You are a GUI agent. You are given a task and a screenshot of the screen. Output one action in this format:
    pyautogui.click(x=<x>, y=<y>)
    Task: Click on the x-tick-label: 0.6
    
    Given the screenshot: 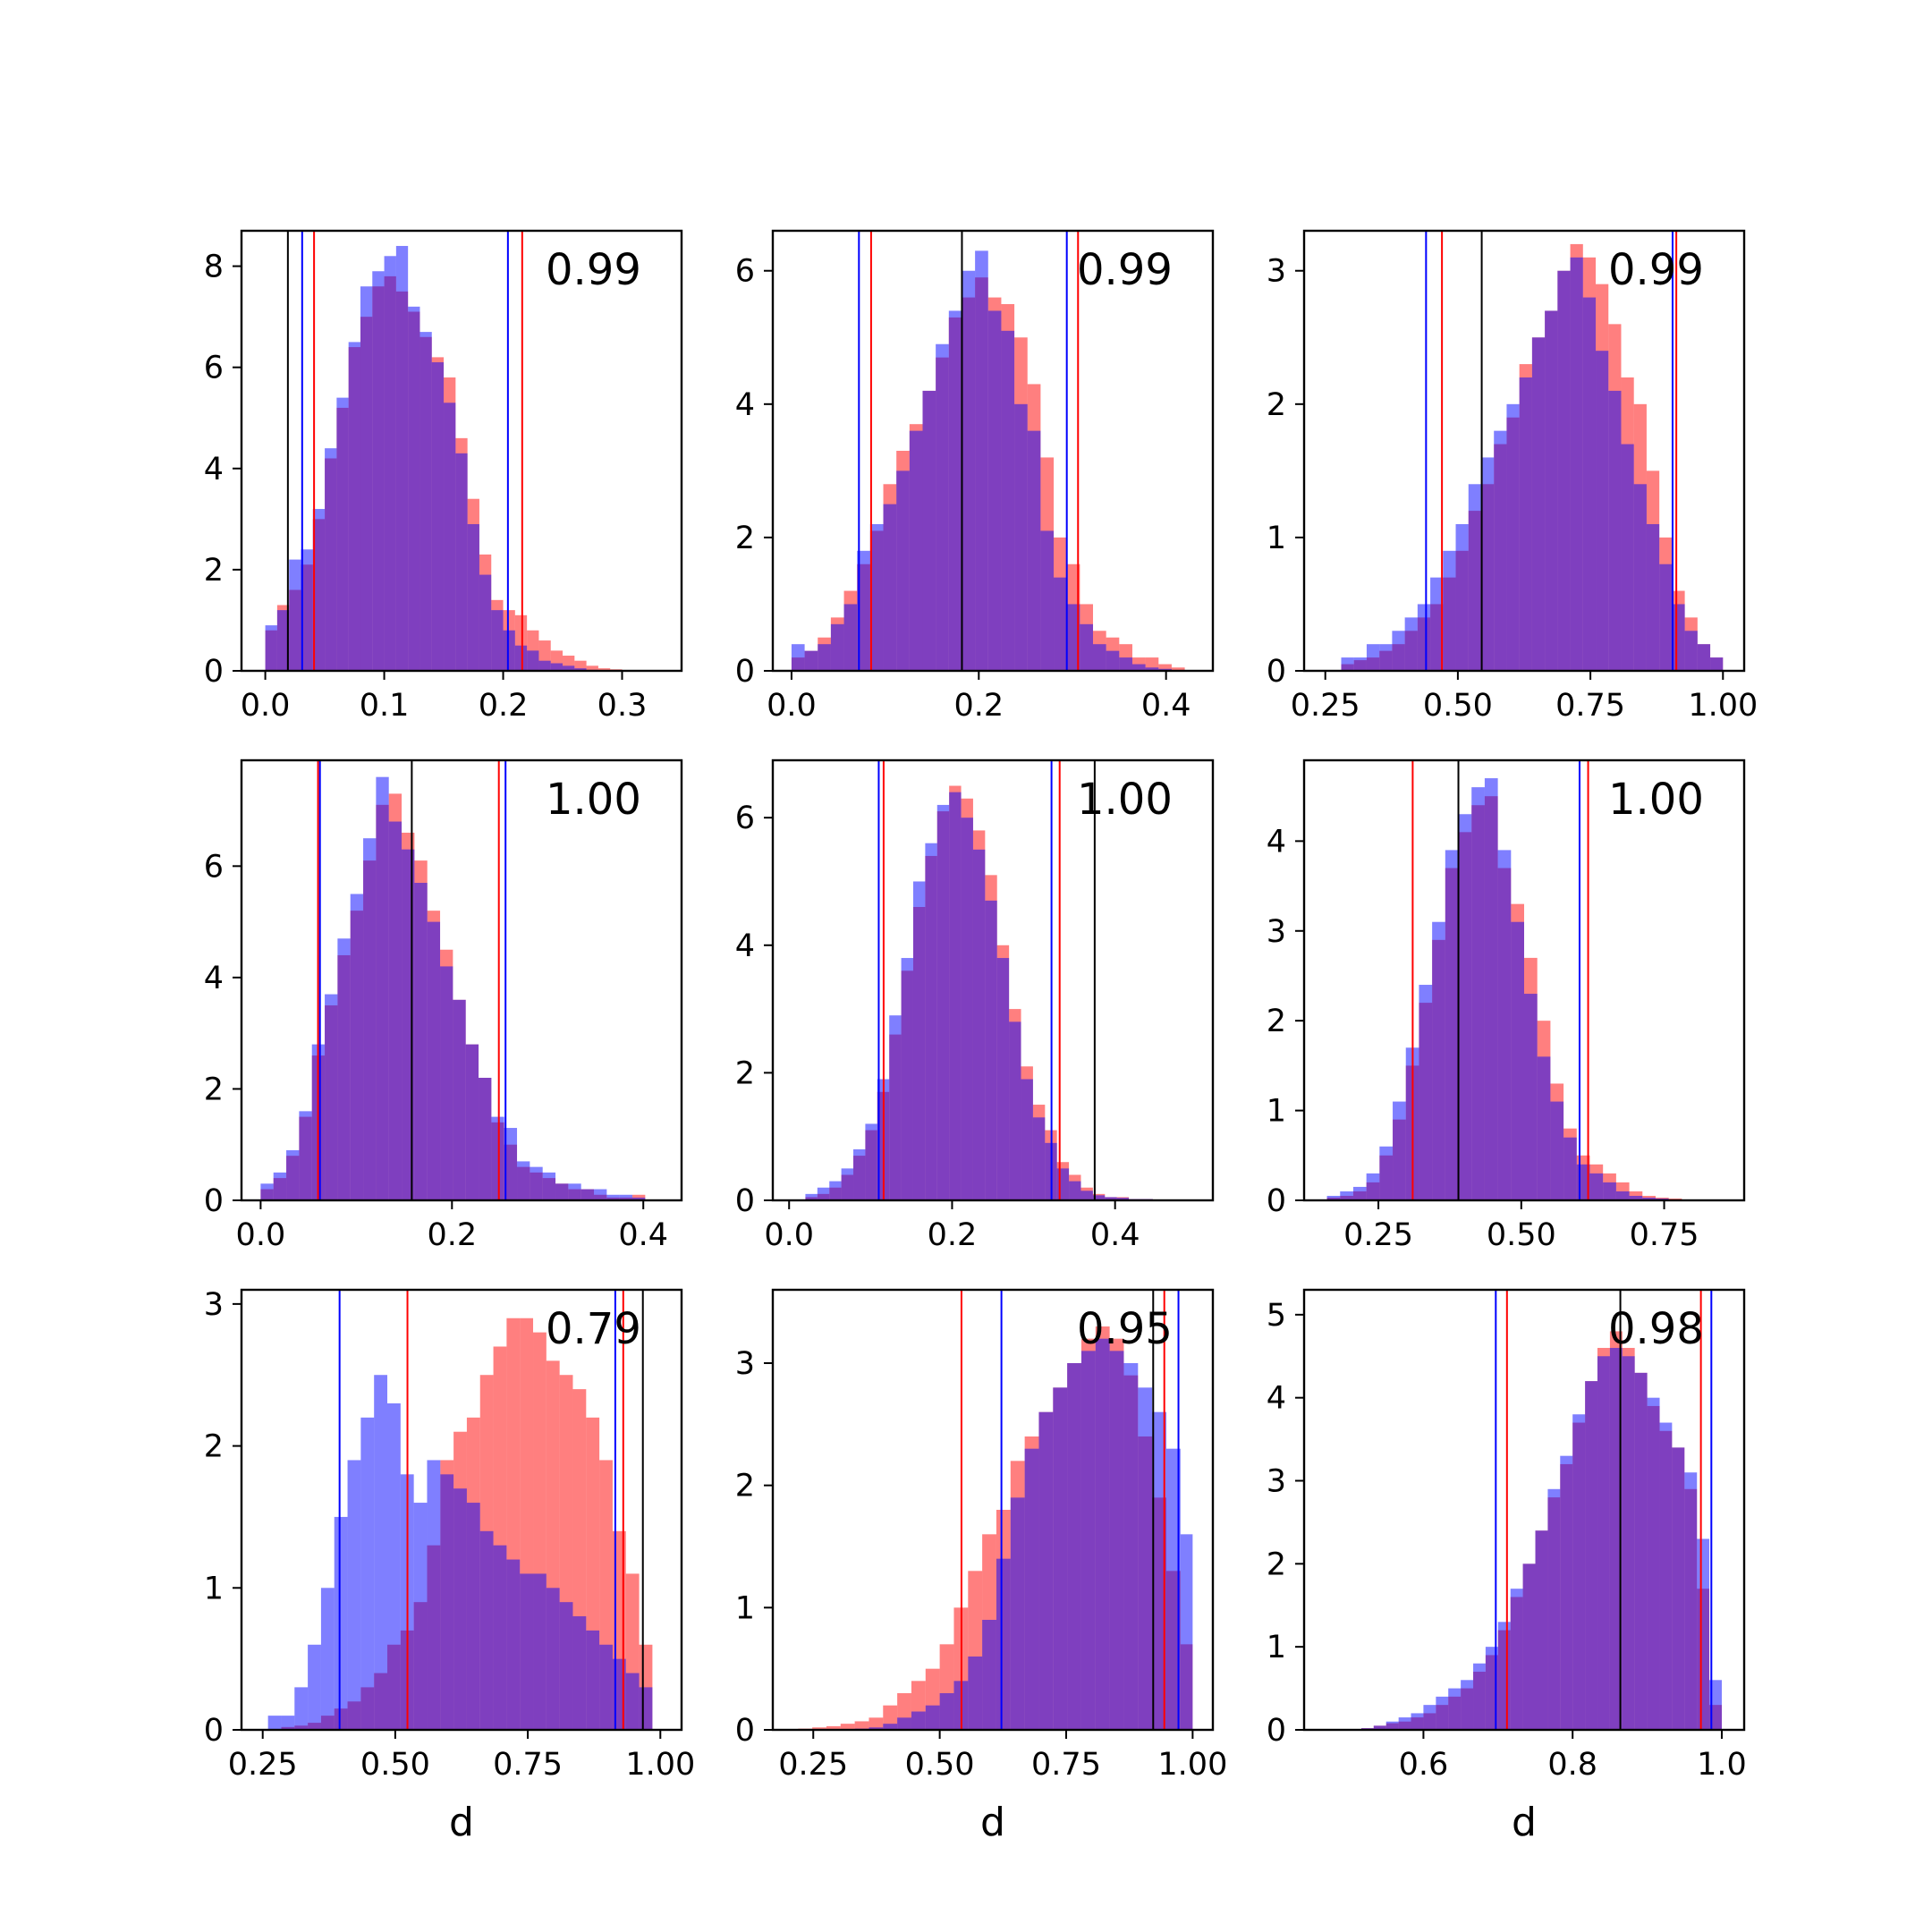 What is the action you would take?
    pyautogui.click(x=1424, y=1765)
    